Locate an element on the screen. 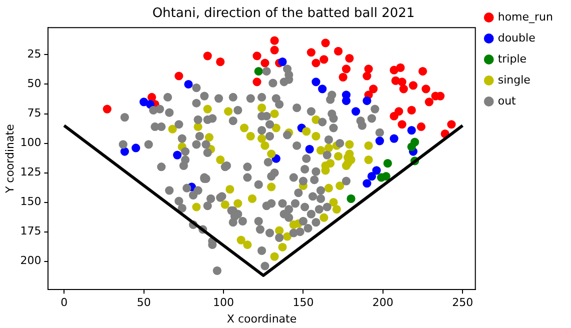 This screenshot has height=328, width=571. x-tick-label: 0 is located at coordinates (64, 303).